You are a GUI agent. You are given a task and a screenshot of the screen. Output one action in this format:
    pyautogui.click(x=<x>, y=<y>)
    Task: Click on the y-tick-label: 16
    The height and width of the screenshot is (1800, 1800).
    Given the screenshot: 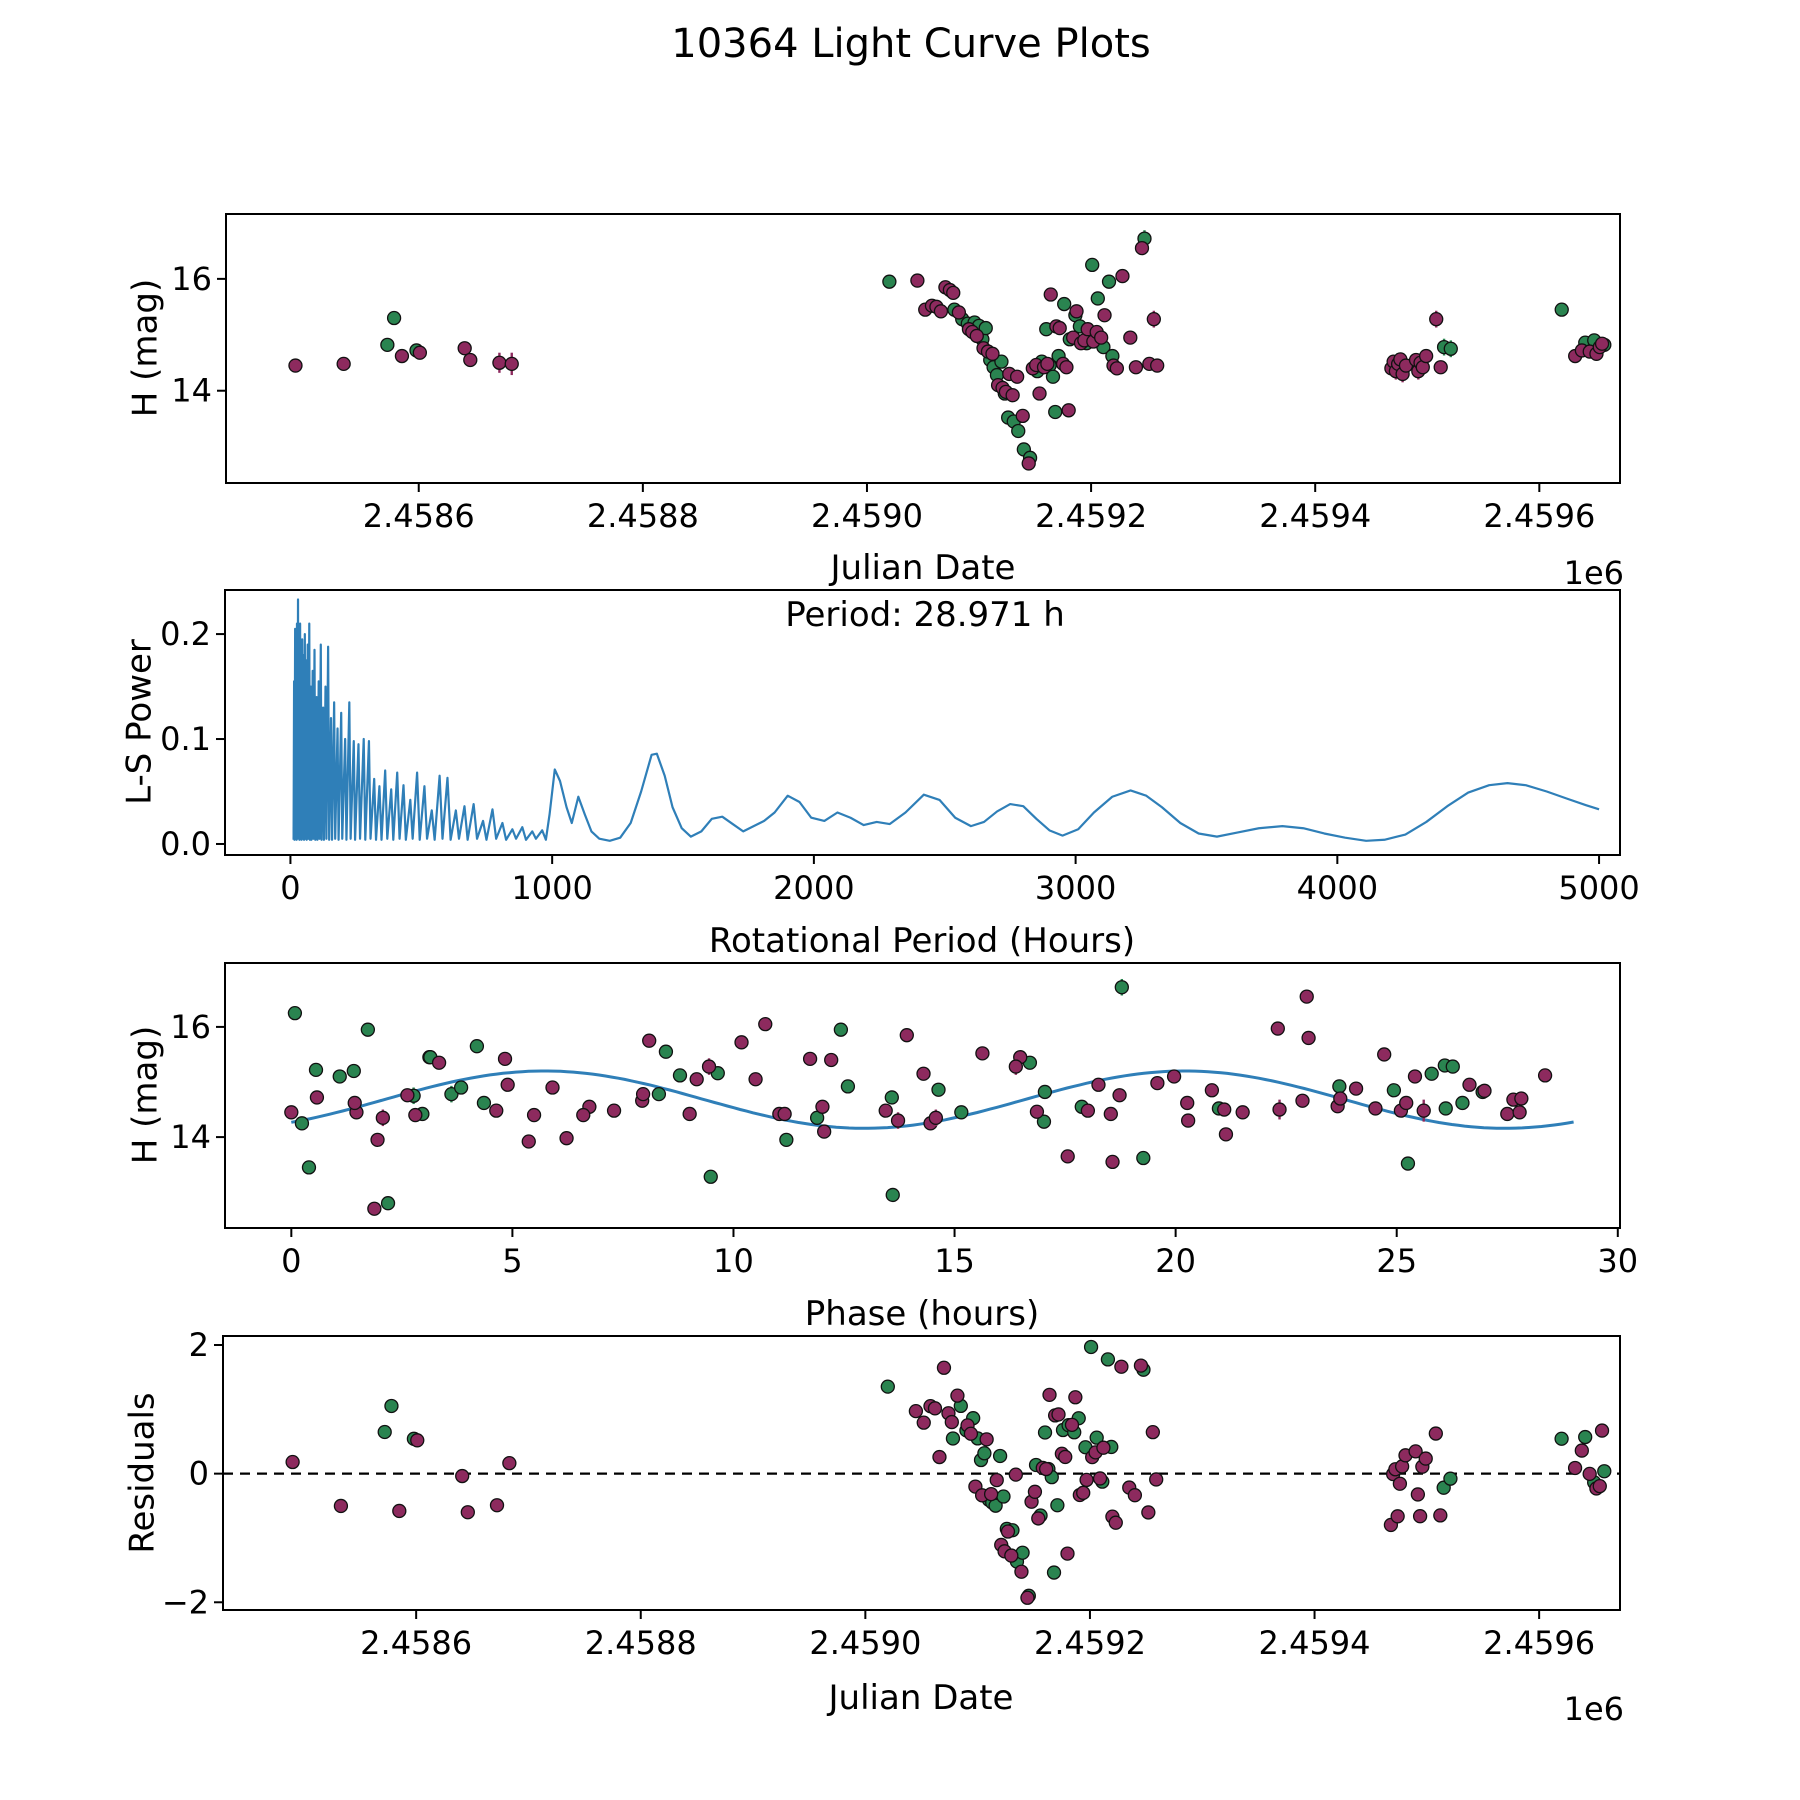 What is the action you would take?
    pyautogui.click(x=191, y=279)
    